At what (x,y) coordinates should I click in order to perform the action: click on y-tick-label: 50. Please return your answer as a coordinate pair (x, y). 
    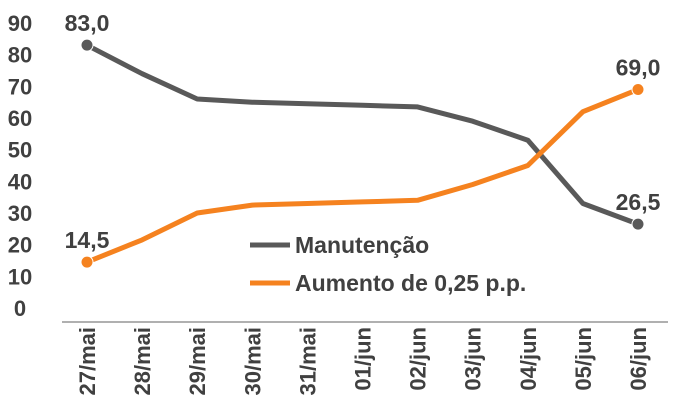
    Looking at the image, I should click on (20, 150).